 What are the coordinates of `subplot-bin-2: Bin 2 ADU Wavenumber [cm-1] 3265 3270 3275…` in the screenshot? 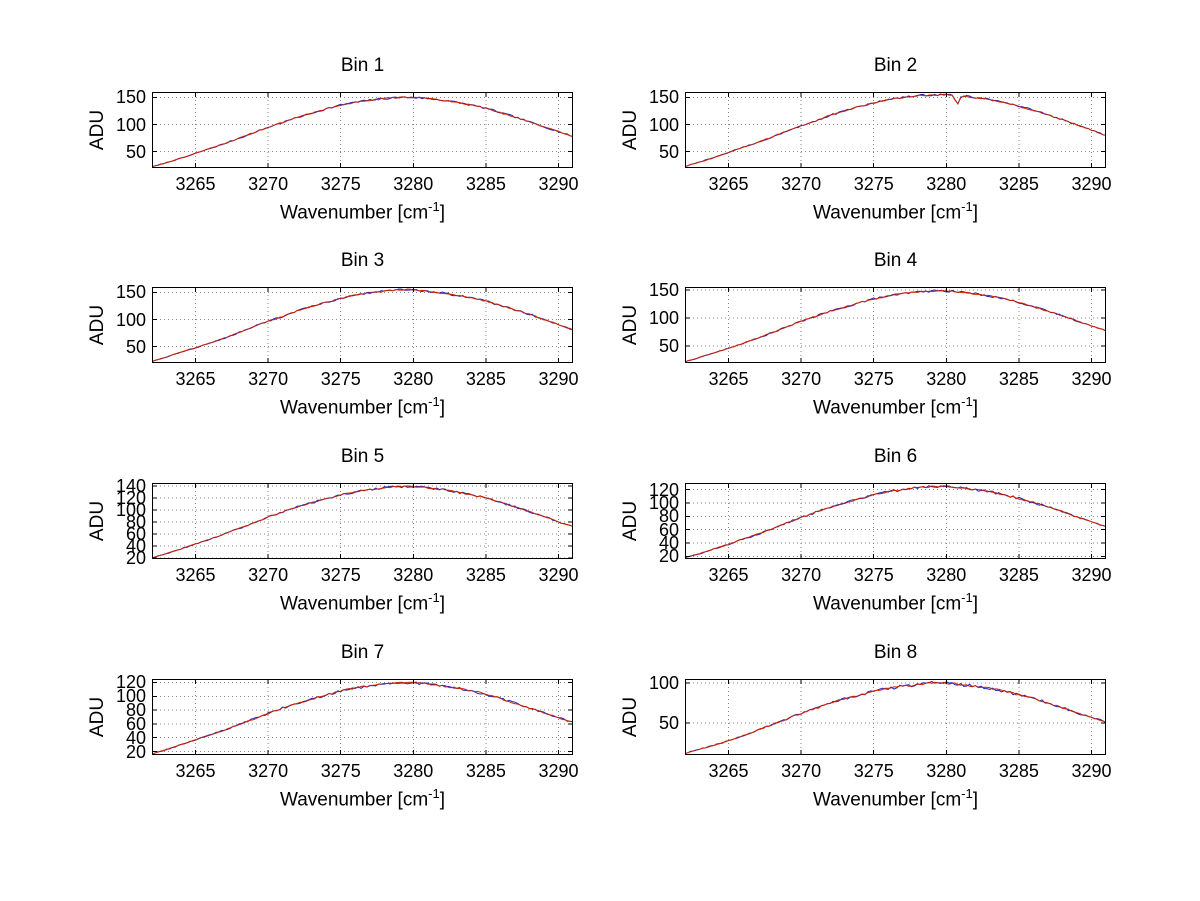 It's located at (865, 145).